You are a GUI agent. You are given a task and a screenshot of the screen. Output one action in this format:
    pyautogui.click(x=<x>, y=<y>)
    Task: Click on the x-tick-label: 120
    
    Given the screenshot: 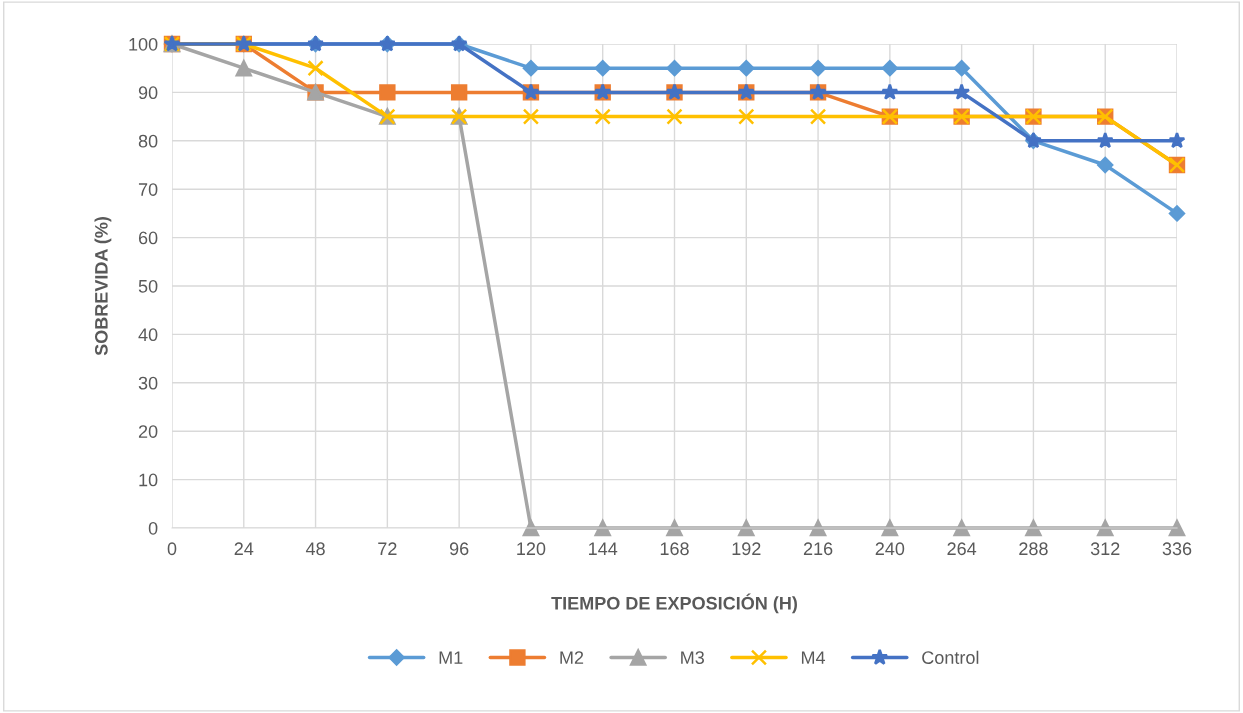 What is the action you would take?
    pyautogui.click(x=531, y=549)
    